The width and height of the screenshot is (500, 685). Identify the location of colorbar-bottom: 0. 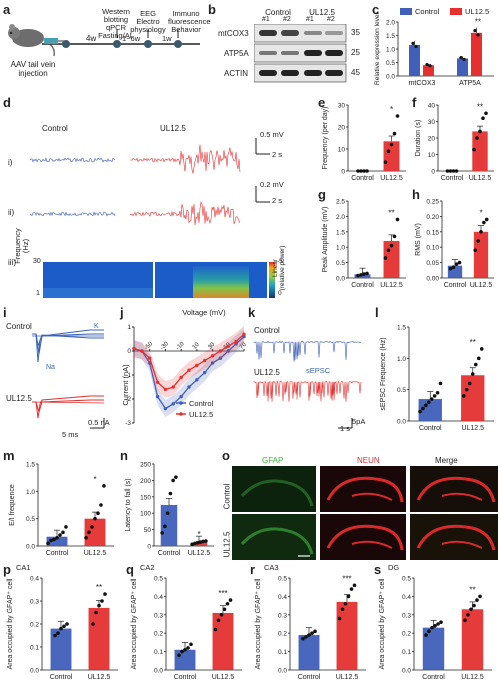
(280, 293).